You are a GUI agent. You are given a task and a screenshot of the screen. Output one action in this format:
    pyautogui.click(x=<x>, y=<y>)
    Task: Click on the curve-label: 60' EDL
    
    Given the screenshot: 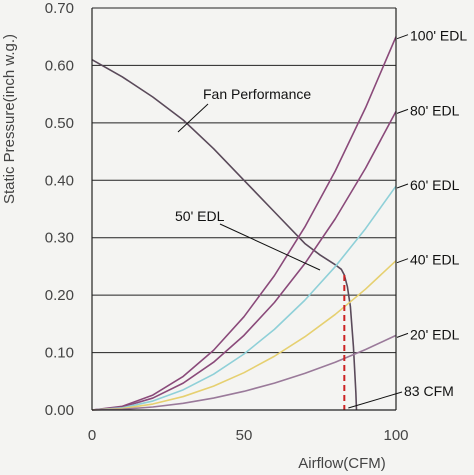 What is the action you would take?
    pyautogui.click(x=435, y=185)
    